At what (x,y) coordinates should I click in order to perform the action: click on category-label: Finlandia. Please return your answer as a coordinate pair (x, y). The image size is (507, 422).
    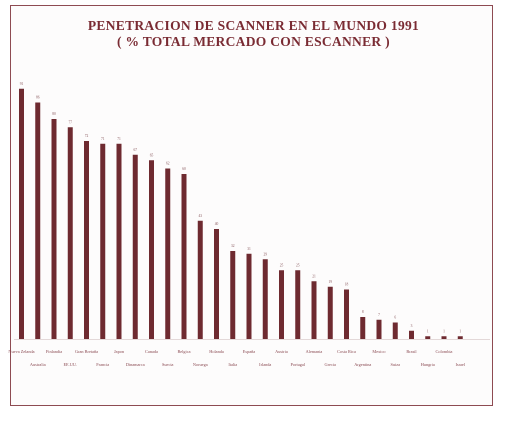
    Looking at the image, I should click on (54, 351).